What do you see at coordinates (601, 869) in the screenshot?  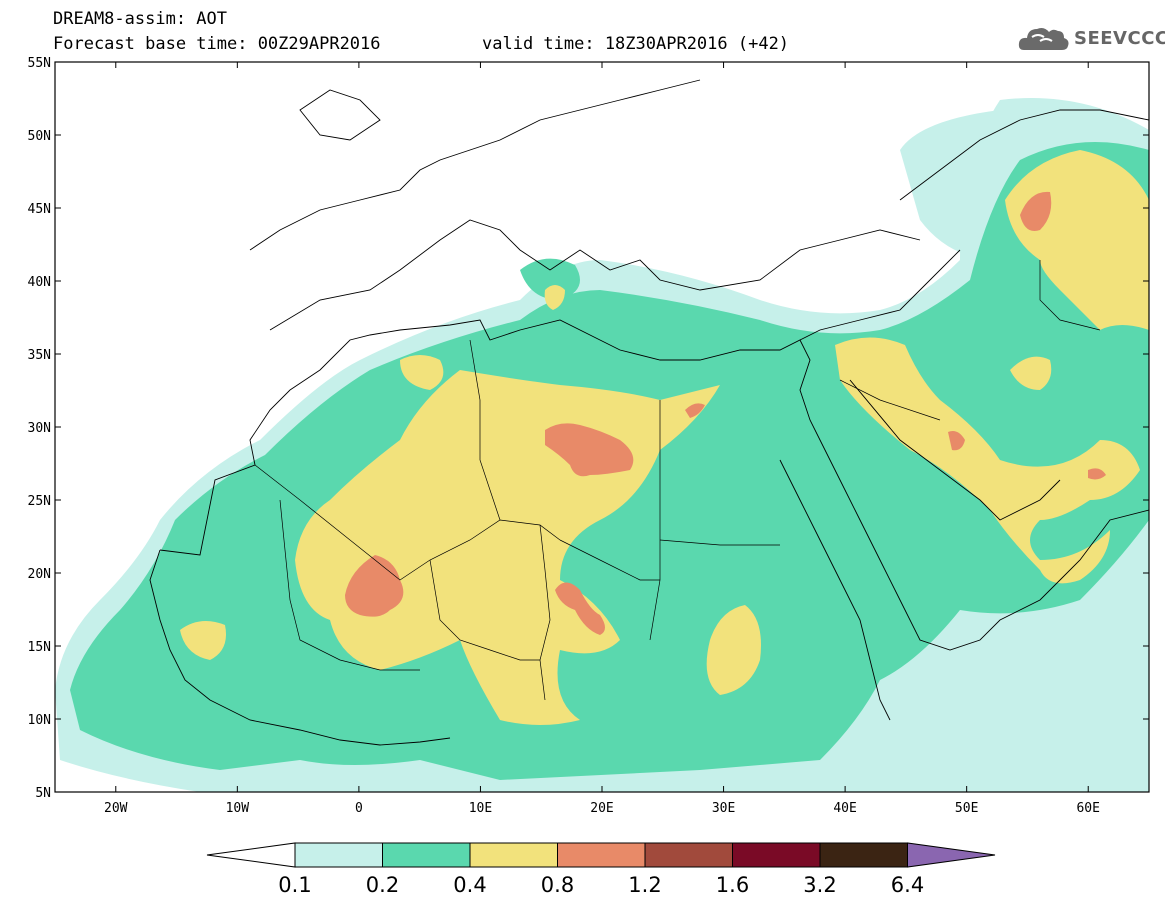 I see `colorbar: 0.1 0.2 0.4 0.8 1.2 1.6 3.2 6.4` at bounding box center [601, 869].